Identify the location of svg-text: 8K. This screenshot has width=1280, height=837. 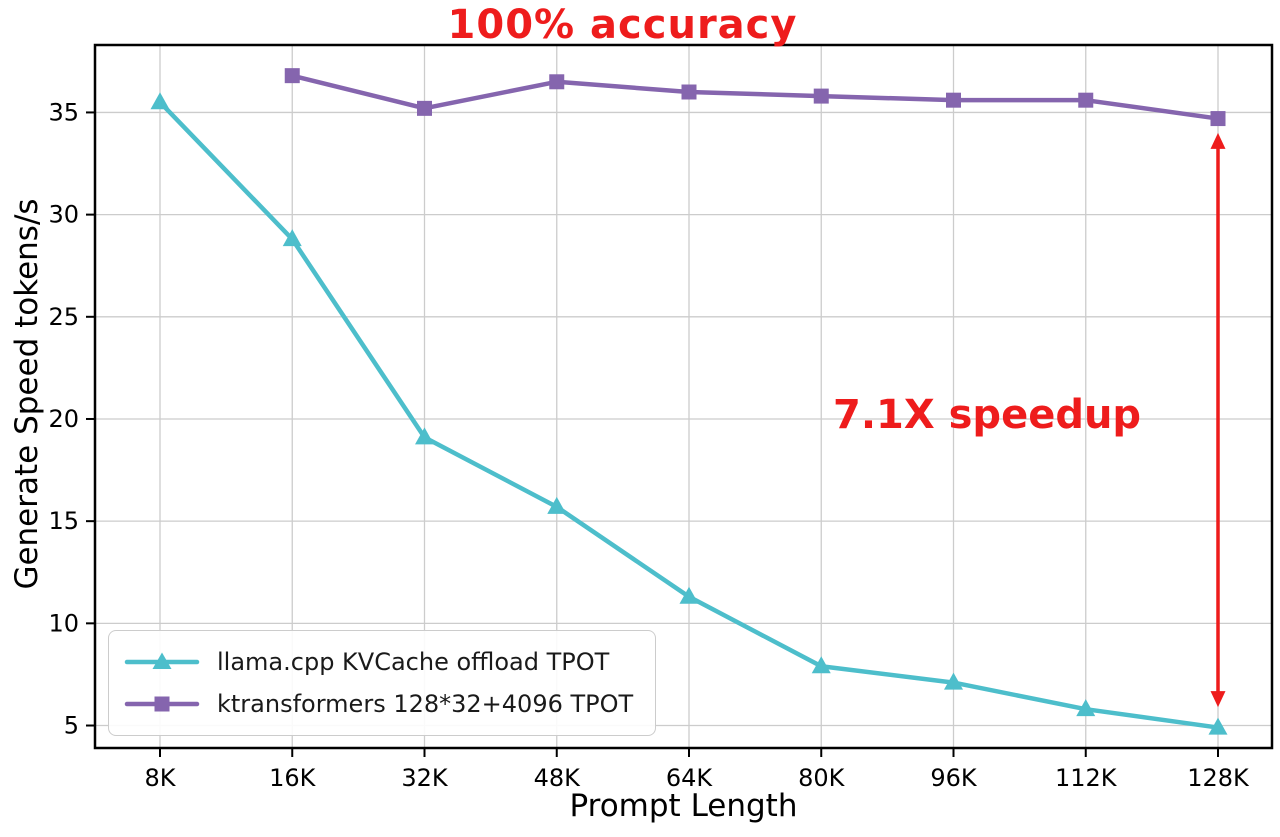
(160, 778).